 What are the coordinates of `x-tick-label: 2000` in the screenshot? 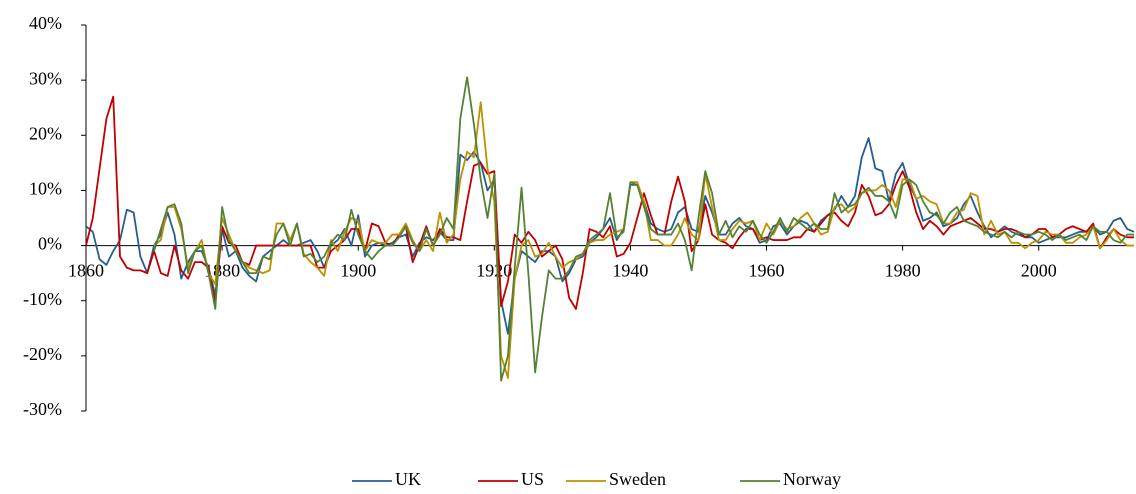 It's located at (1039, 271).